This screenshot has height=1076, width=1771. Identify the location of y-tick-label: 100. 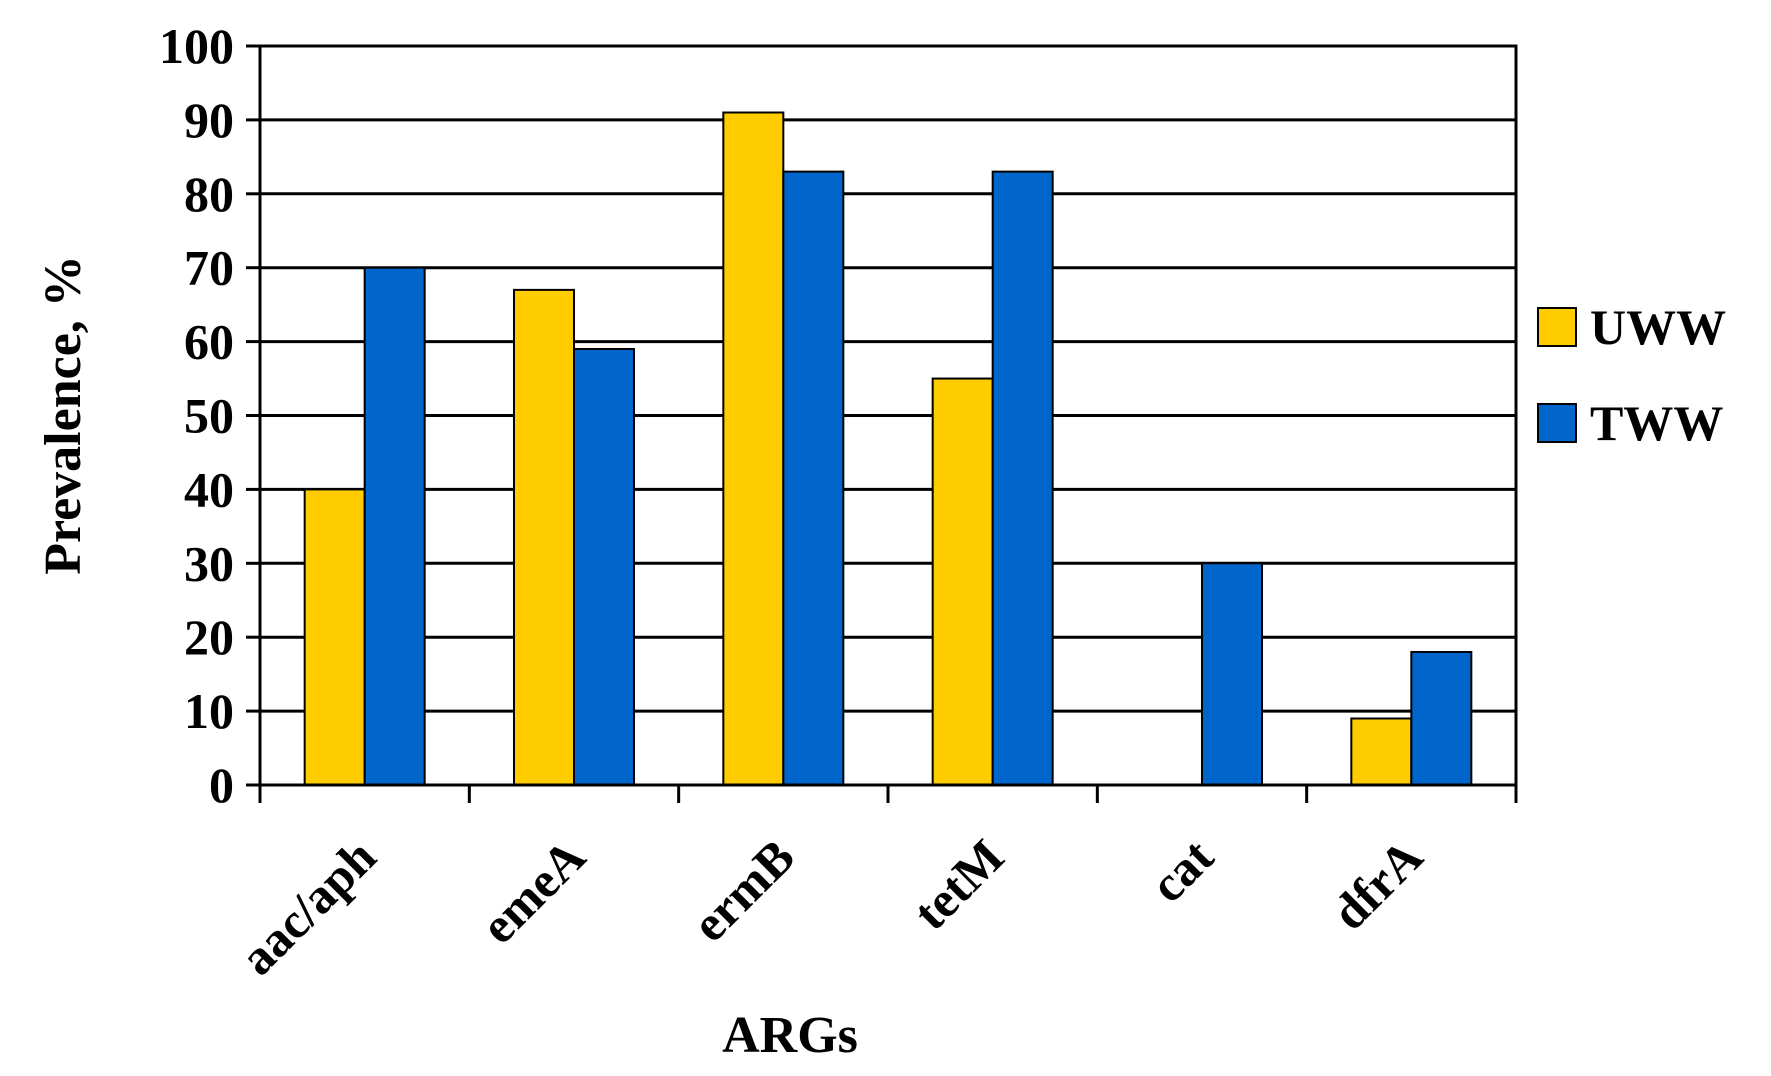
(196, 46).